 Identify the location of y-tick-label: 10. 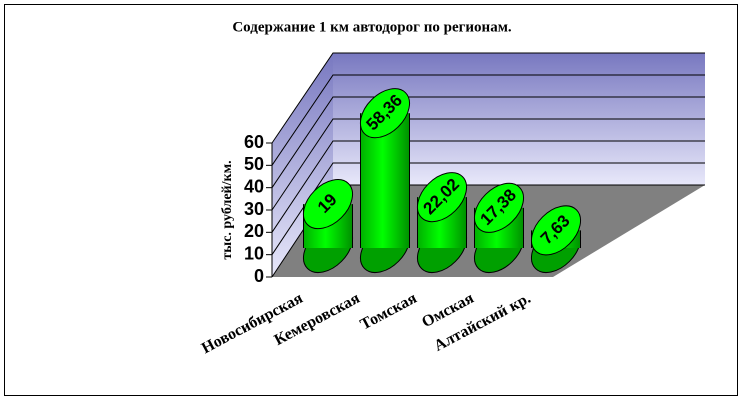
(254, 253).